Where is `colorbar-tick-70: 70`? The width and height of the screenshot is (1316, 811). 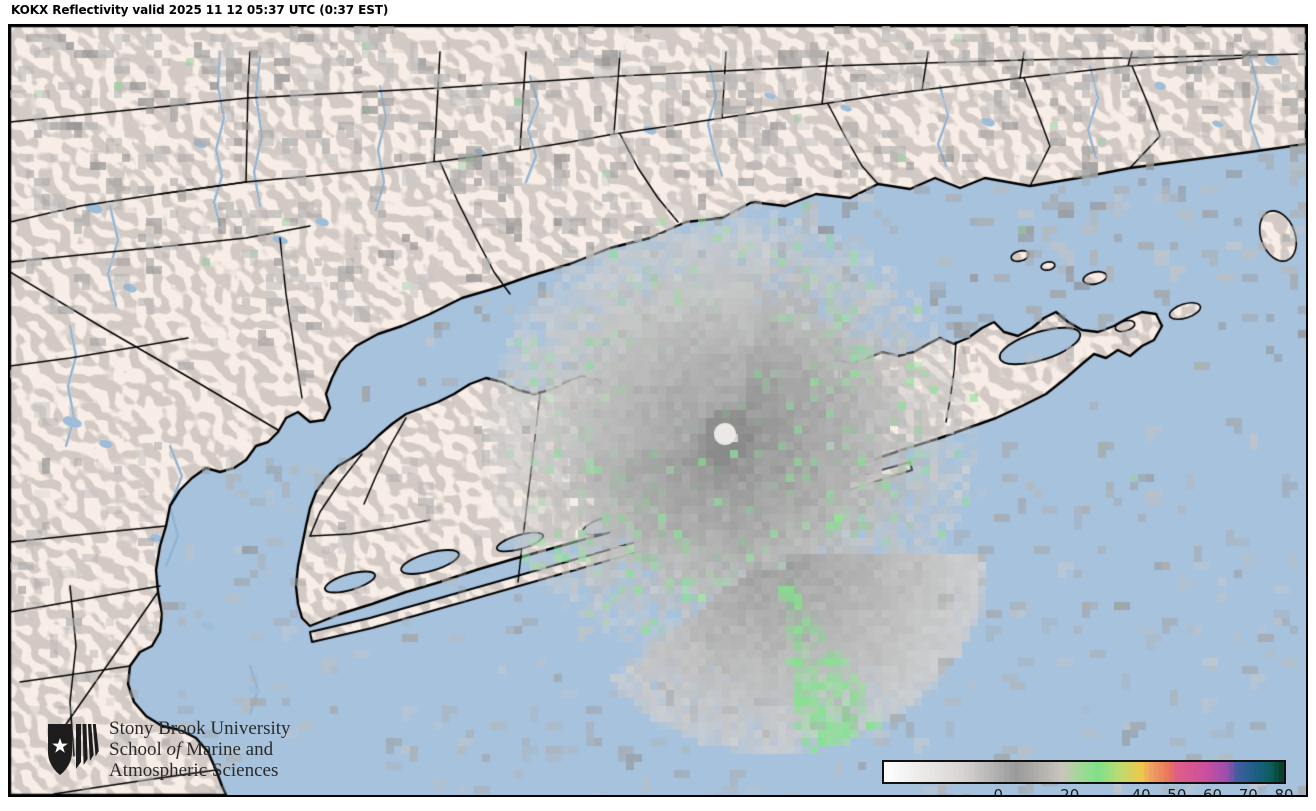
colorbar-tick-70: 70 is located at coordinates (1248, 791).